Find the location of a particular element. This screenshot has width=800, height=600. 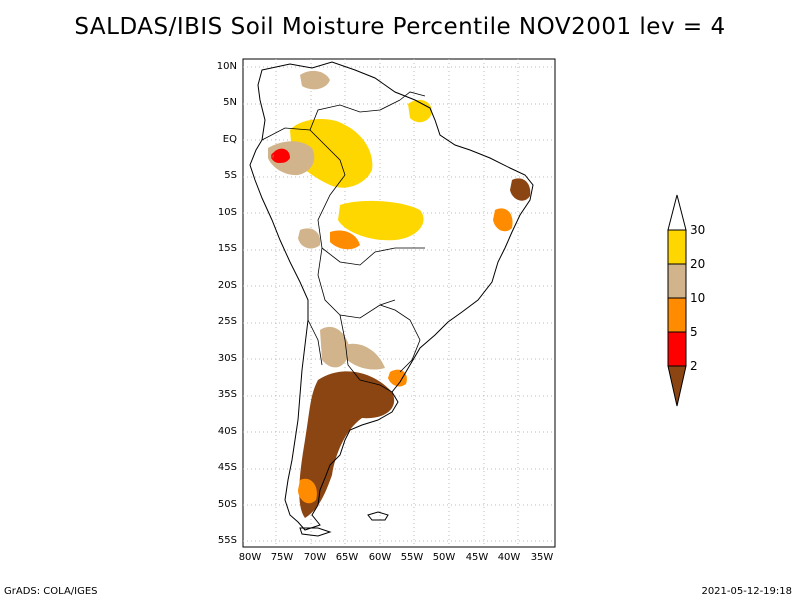

lon-label-75w: 75W is located at coordinates (282, 557).